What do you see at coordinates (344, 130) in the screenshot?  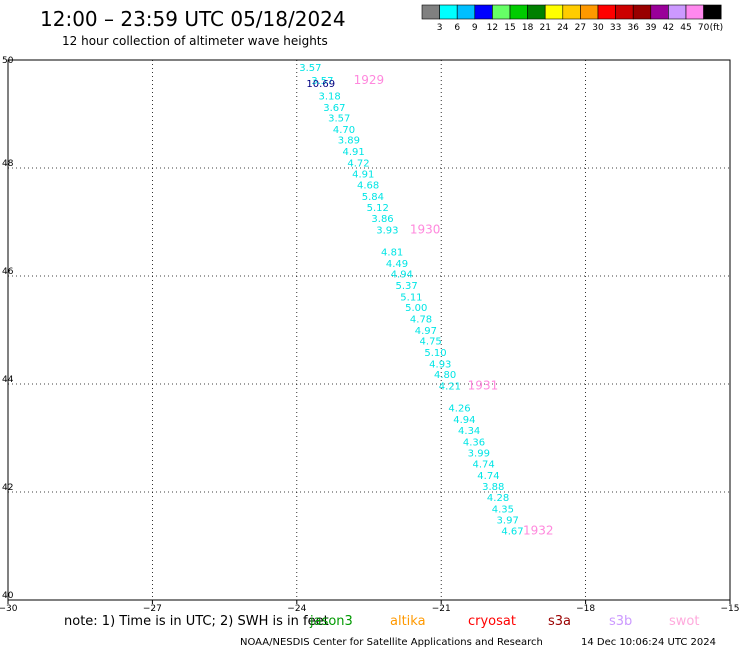 I see `swh-value-label: 4.70` at bounding box center [344, 130].